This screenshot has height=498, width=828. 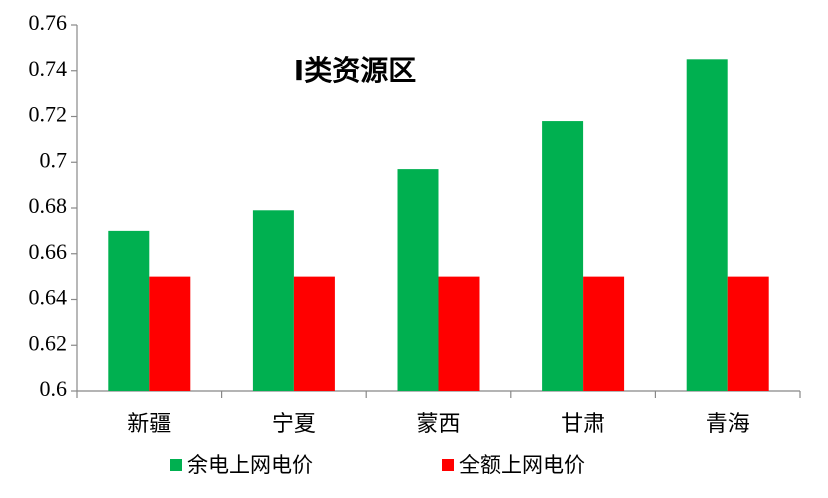 What do you see at coordinates (48, 342) in the screenshot?
I see `y-tick-label: 0.62` at bounding box center [48, 342].